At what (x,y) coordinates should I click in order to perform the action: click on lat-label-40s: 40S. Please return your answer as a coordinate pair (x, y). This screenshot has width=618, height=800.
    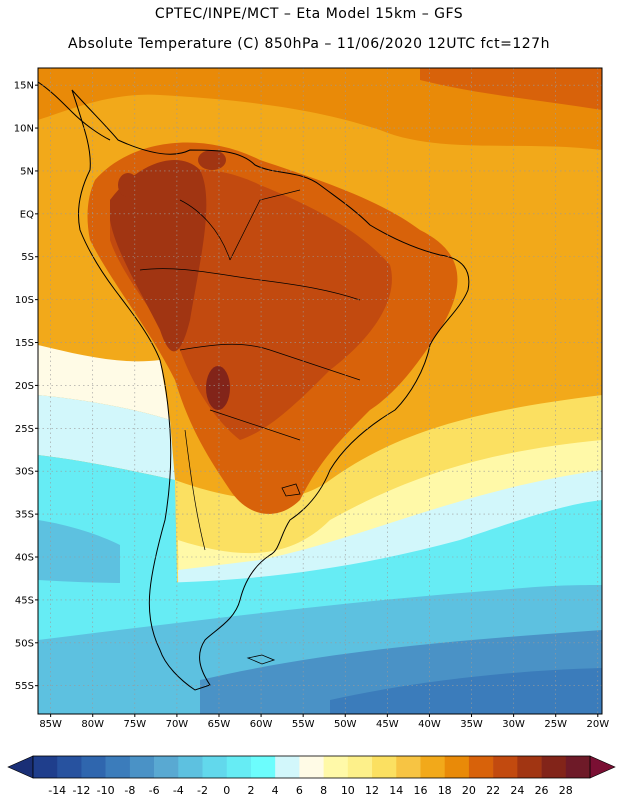
    Looking at the image, I should click on (24, 558).